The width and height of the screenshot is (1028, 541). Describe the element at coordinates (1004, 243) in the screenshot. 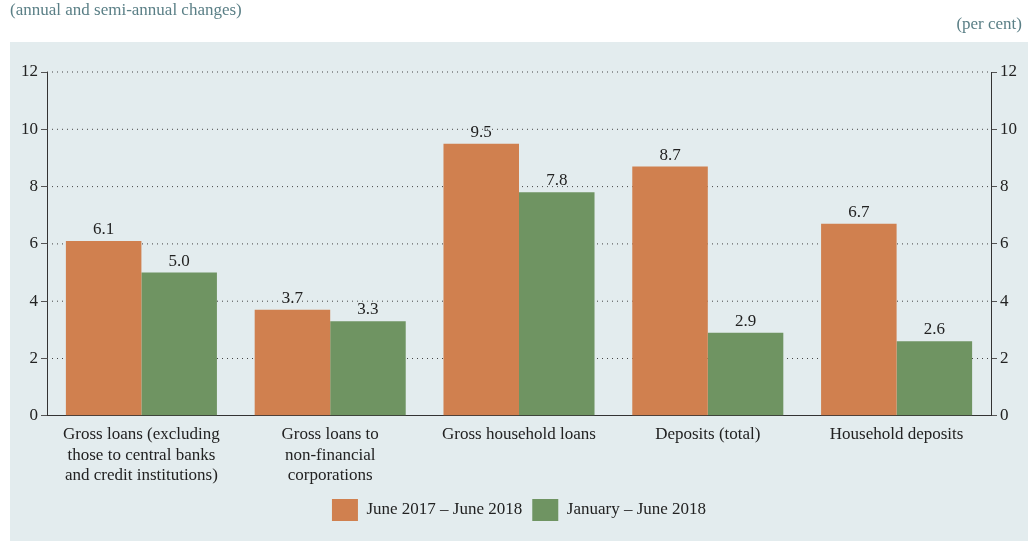

I see `y2-tick-label: 6` at that location.